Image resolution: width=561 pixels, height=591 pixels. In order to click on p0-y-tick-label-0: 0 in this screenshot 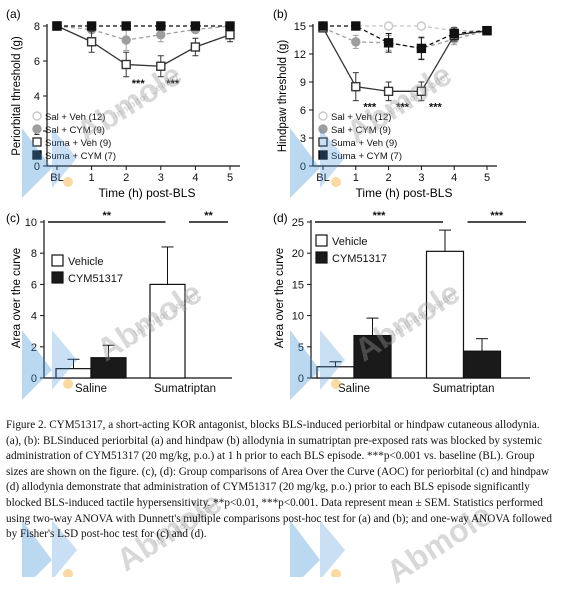, I will do `click(37, 167)`.